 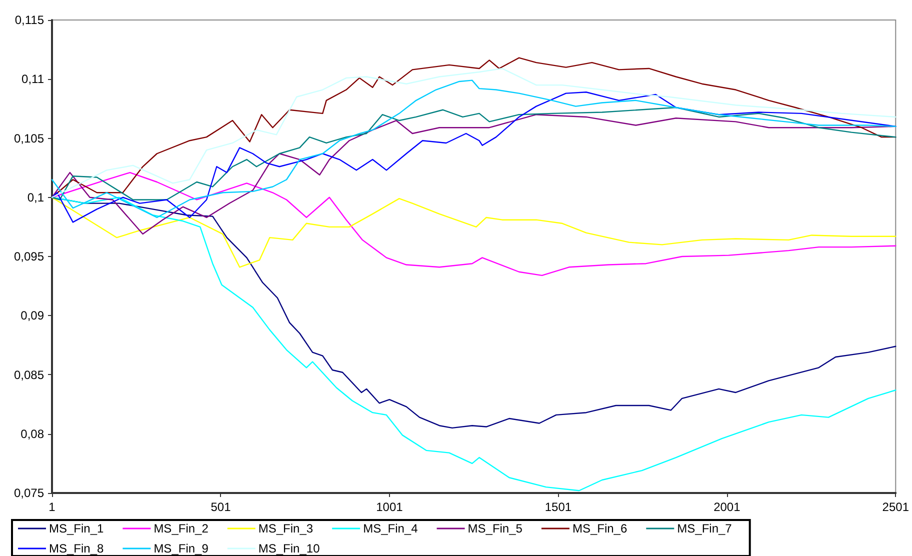 I want to click on x-tick-label: 1501, so click(x=558, y=507).